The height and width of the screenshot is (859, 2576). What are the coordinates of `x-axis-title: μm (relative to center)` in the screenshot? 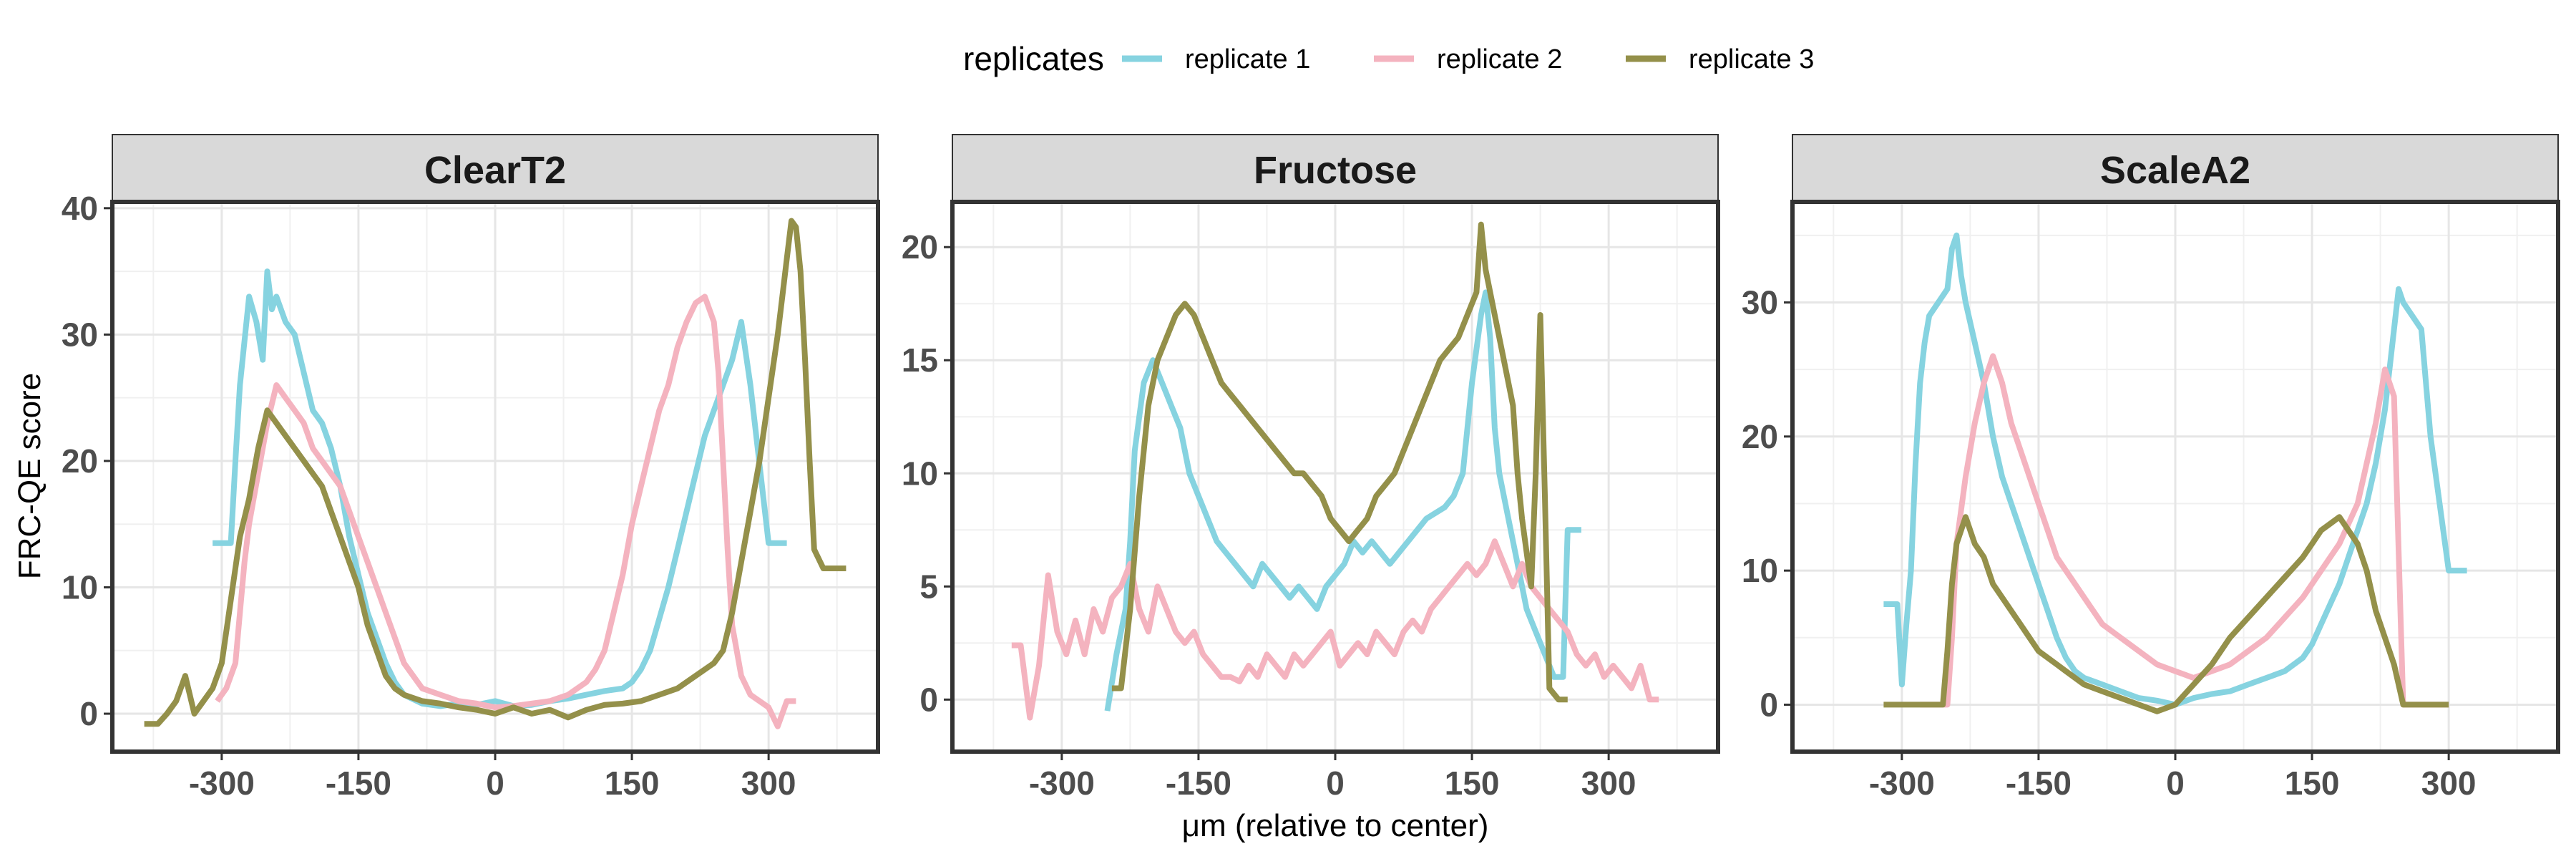 It's located at (1335, 825).